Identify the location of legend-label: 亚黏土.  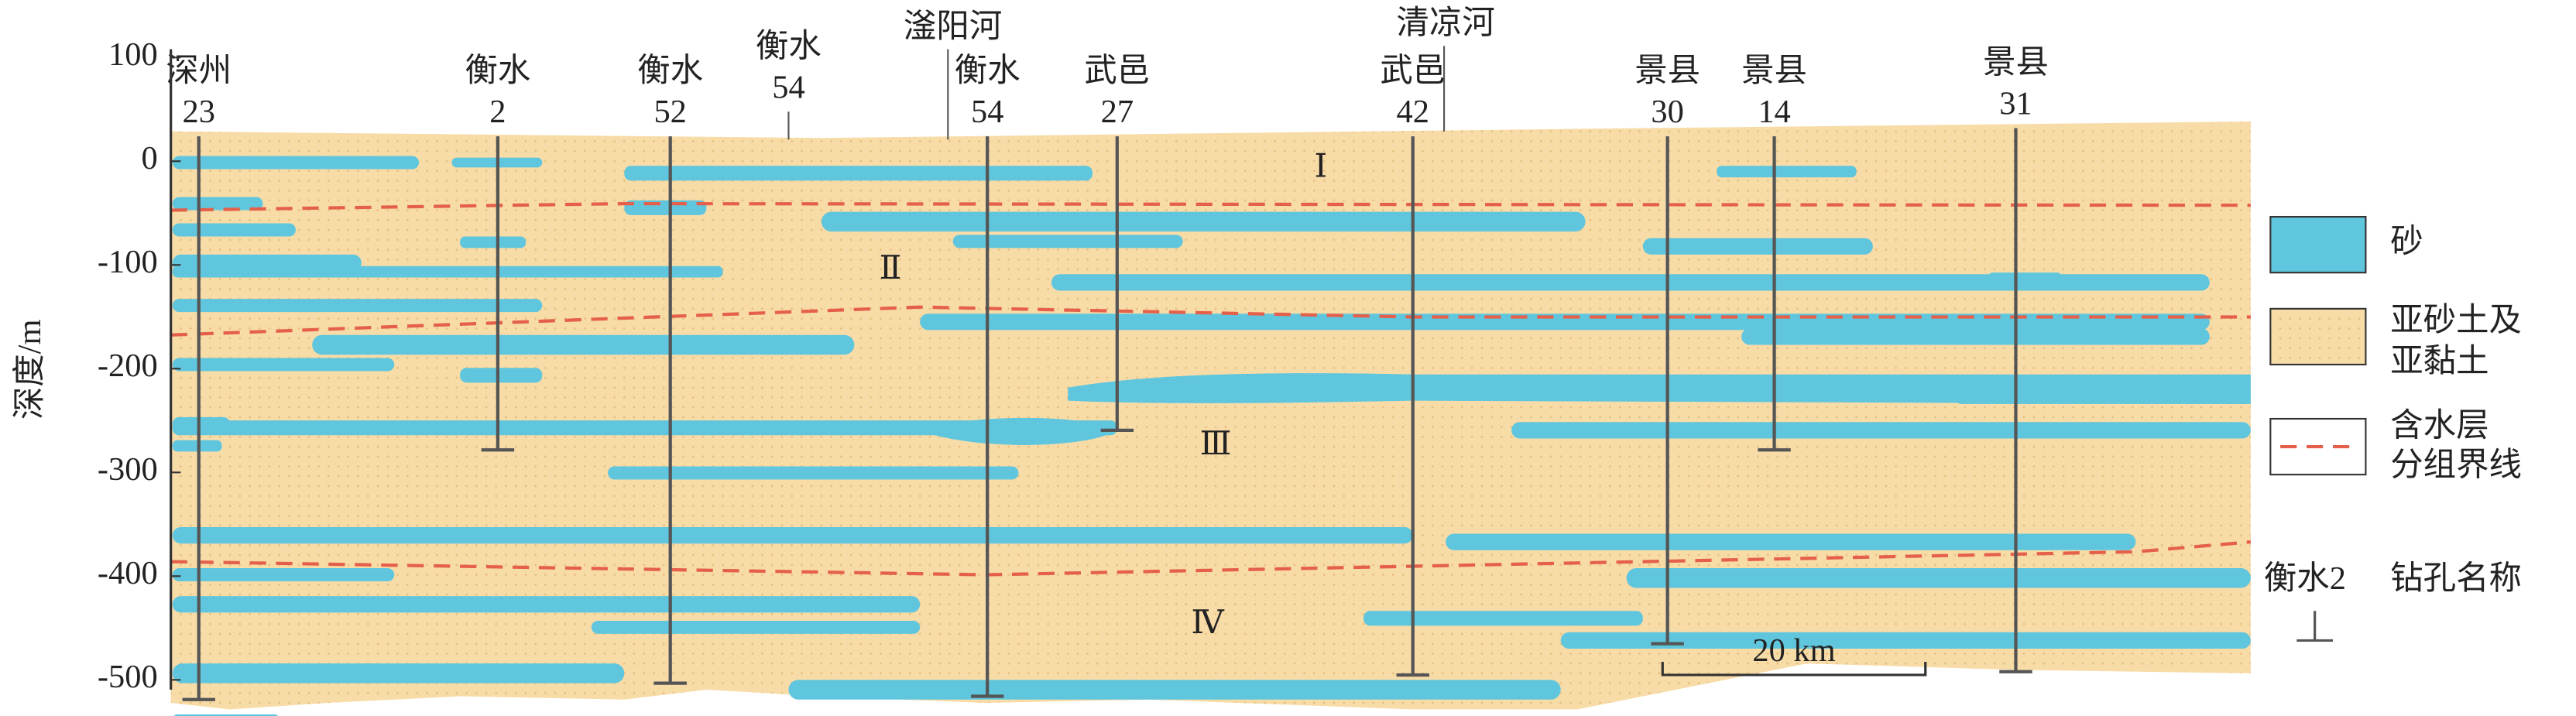
(2439, 362).